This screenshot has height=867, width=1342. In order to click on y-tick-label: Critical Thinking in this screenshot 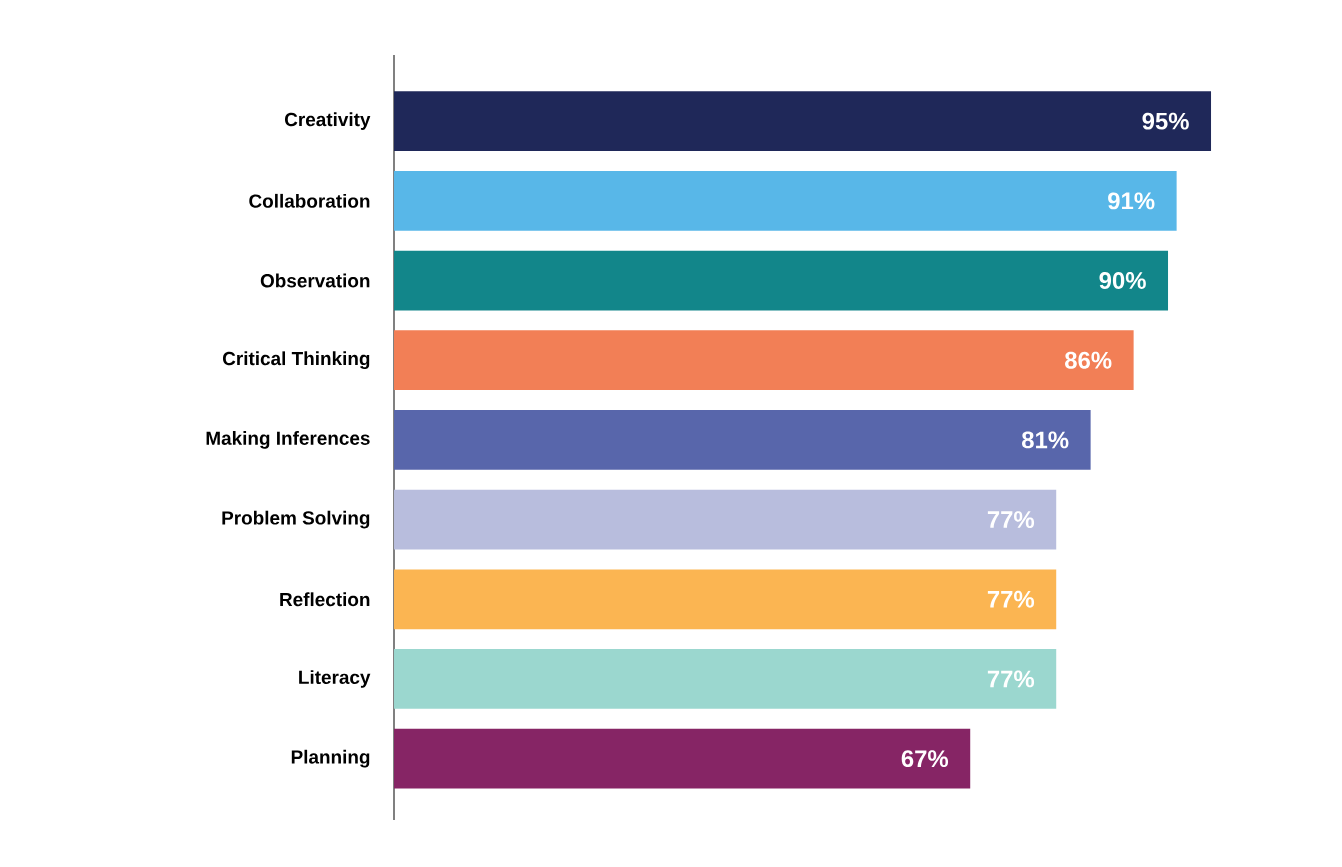, I will do `click(296, 360)`.